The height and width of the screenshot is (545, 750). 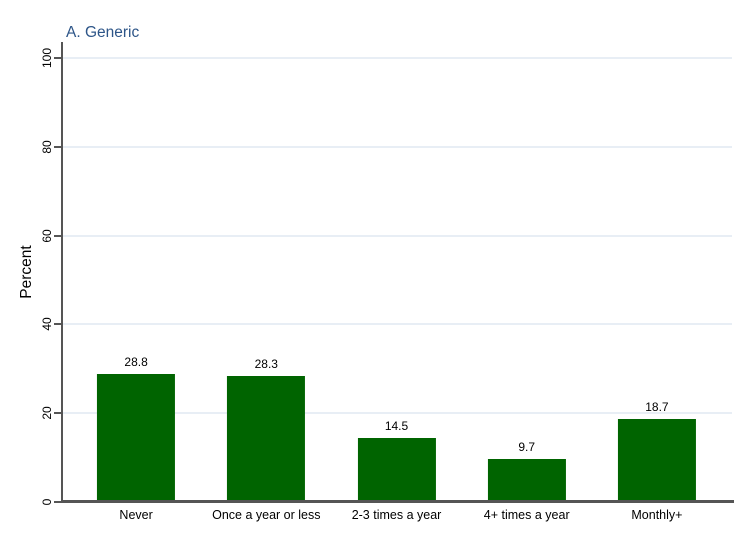 What do you see at coordinates (266, 515) in the screenshot?
I see `x-label-1: Once a year or less` at bounding box center [266, 515].